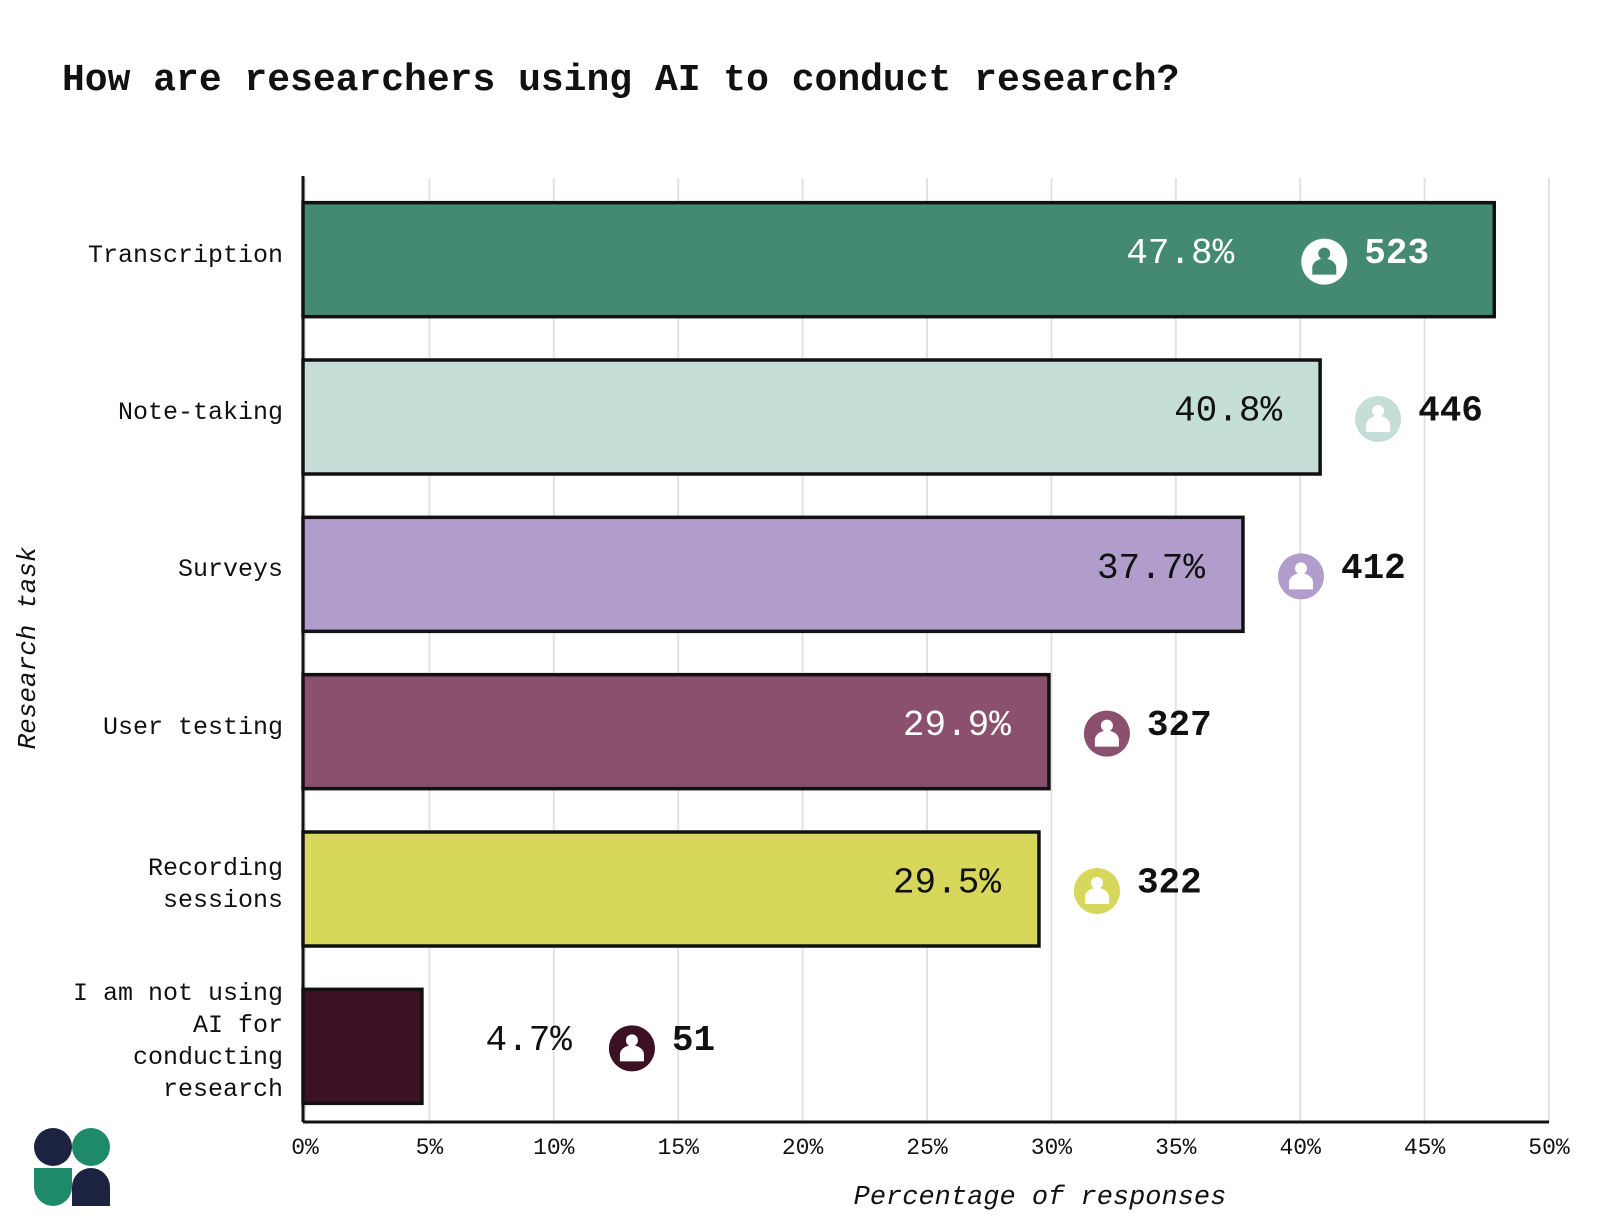  What do you see at coordinates (200, 412) in the screenshot?
I see `y-tick-label: Note-taking` at bounding box center [200, 412].